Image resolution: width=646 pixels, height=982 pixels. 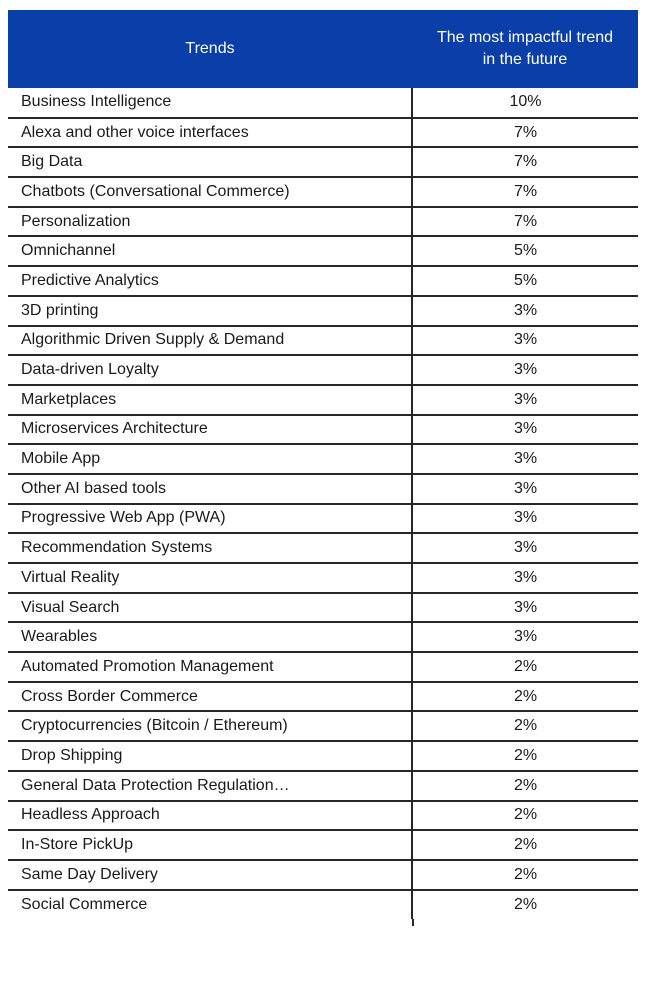 What do you see at coordinates (153, 340) in the screenshot?
I see `trend-cell: Algorithmic Driven Supply & Demand` at bounding box center [153, 340].